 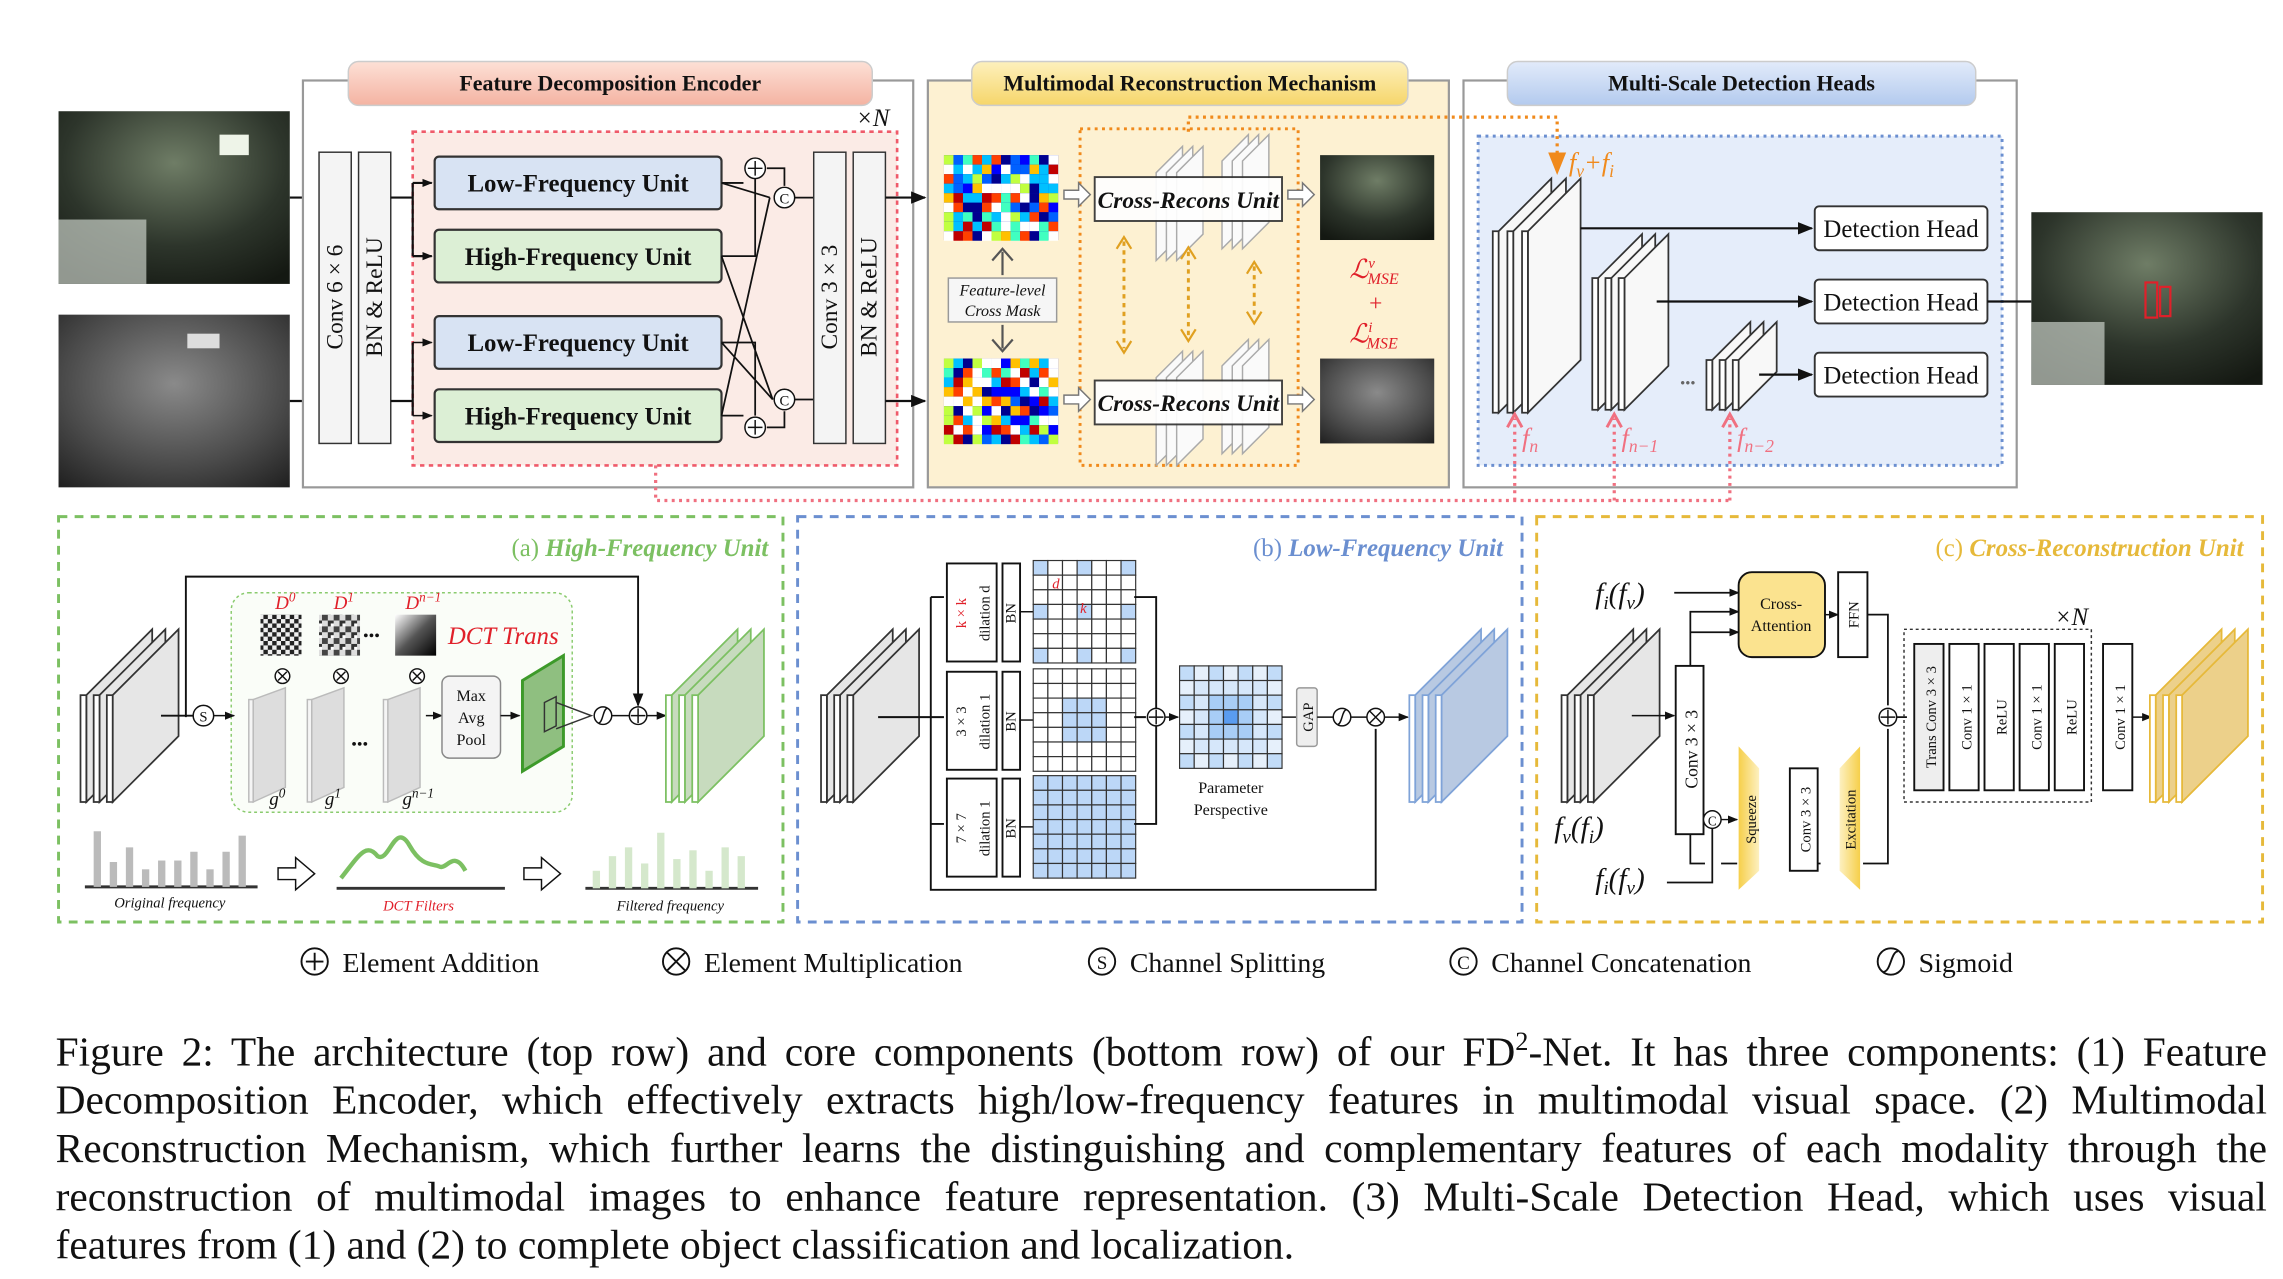 What do you see at coordinates (1850, 818) in the screenshot?
I see `excitation-block: Excitation` at bounding box center [1850, 818].